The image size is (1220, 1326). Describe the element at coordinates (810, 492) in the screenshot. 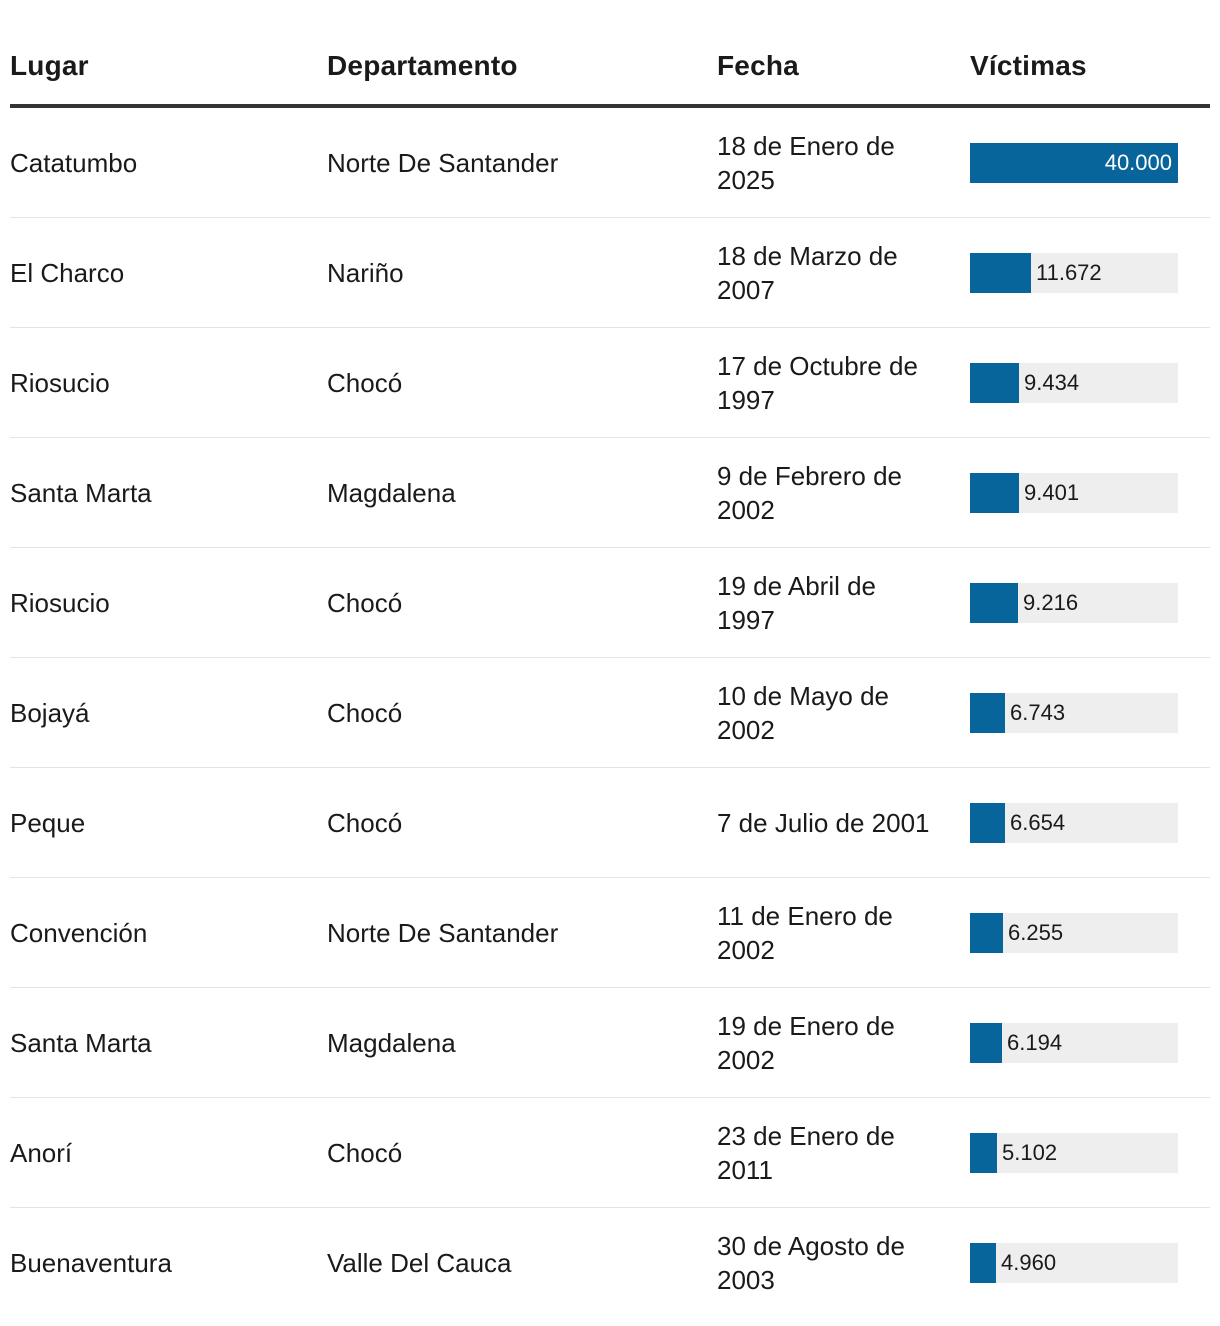

I see `cell-fecha: 9 de Febrero de 2002` at that location.